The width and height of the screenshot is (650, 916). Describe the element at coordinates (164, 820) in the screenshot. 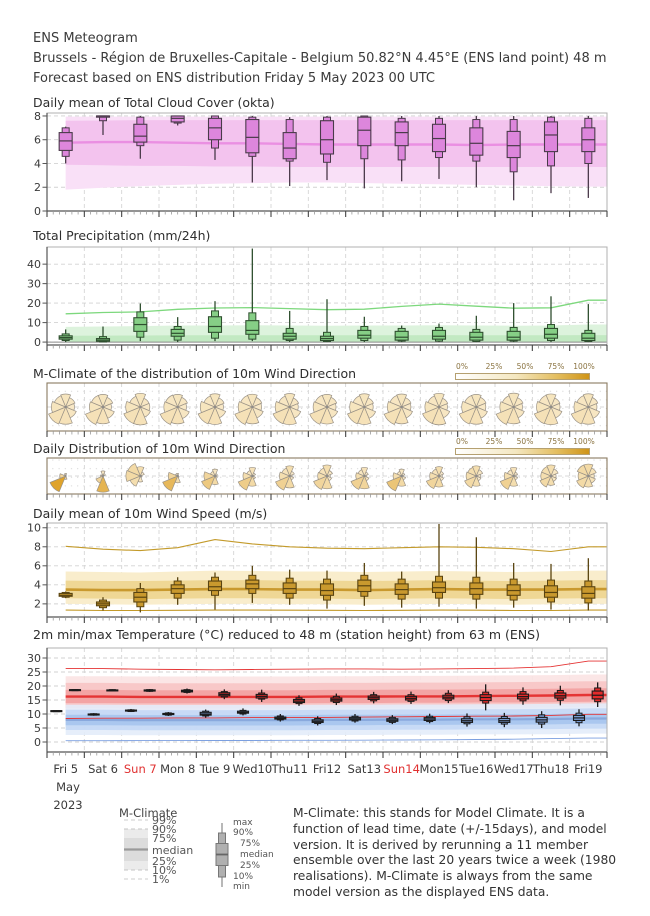

I see `mclimate-band-label: 99%` at that location.